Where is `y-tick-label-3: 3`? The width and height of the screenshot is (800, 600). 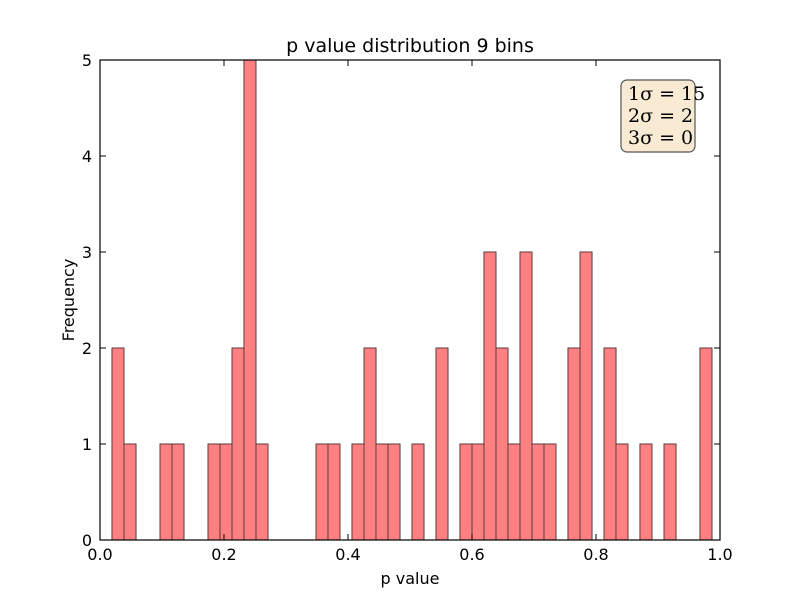
y-tick-label-3: 3 is located at coordinates (87, 252).